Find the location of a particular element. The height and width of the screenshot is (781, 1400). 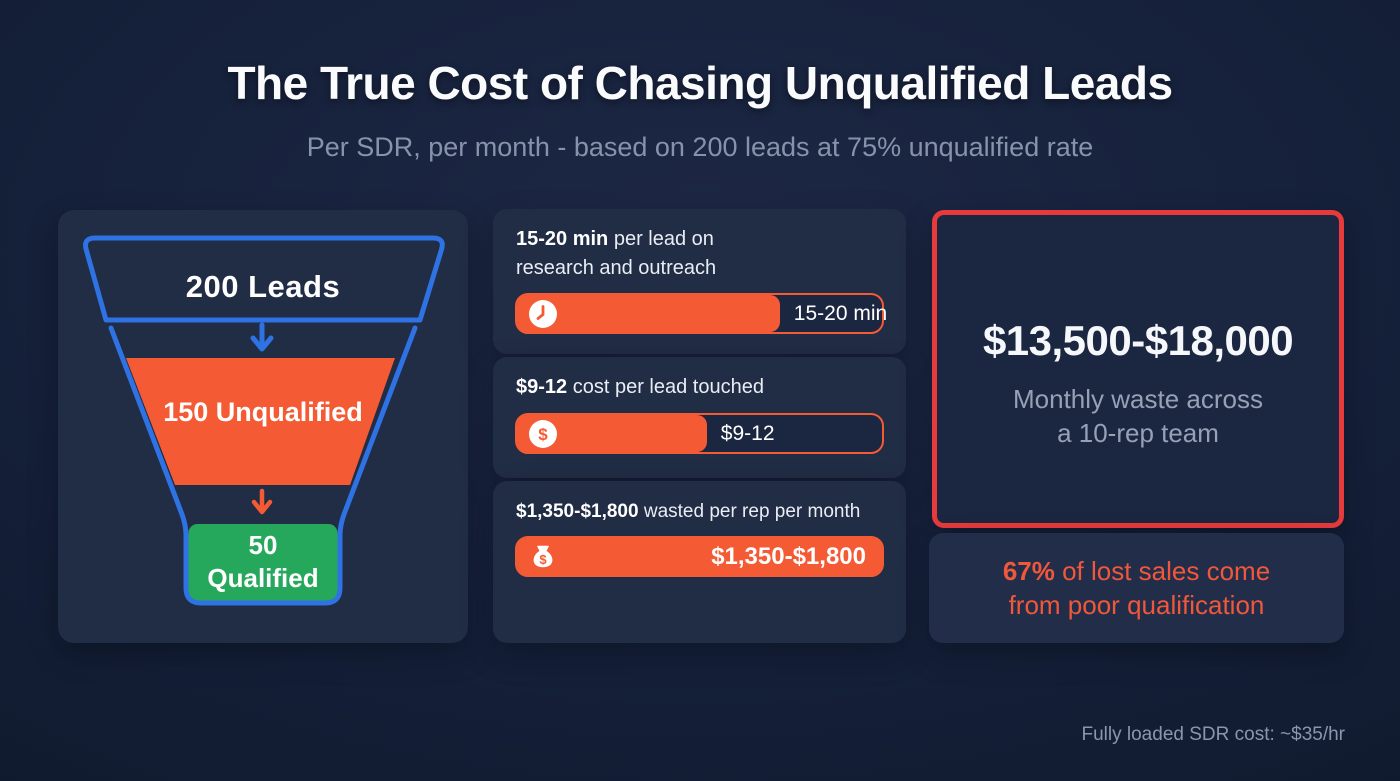

cost-bar: $ $9-12 is located at coordinates (699, 433).